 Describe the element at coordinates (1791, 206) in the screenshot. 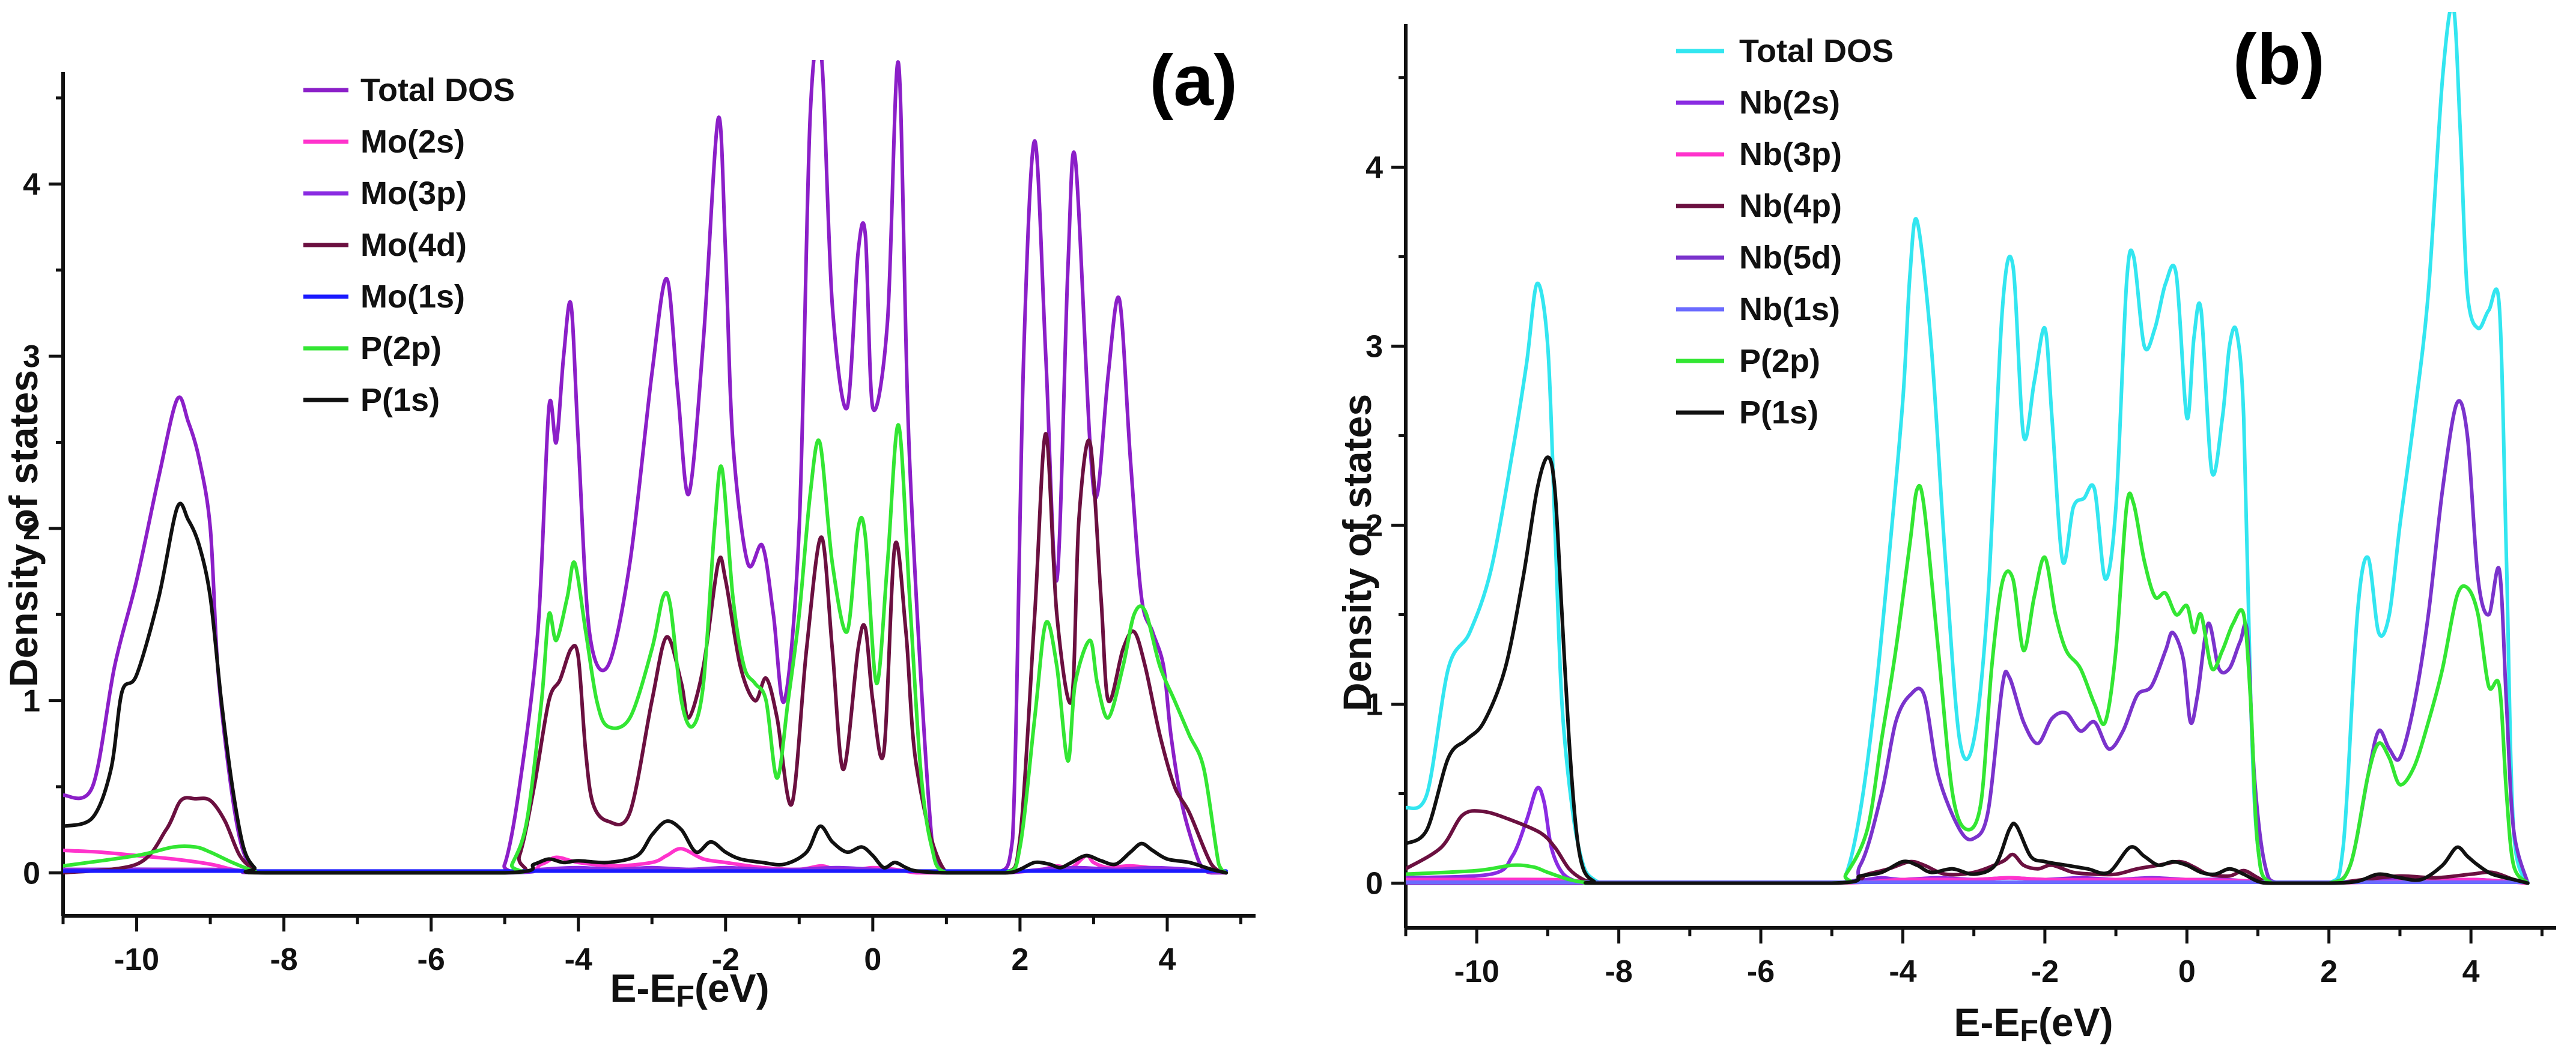

I see `legend-label-nb-4p: Nb(4p)` at that location.